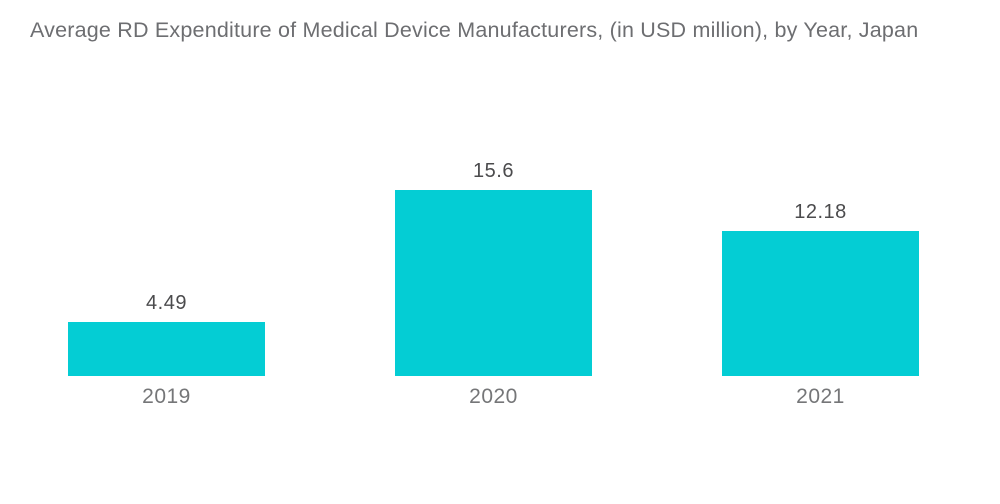 The image size is (1000, 504). I want to click on bar-group-2021: 12.18 2021, so click(820, 304).